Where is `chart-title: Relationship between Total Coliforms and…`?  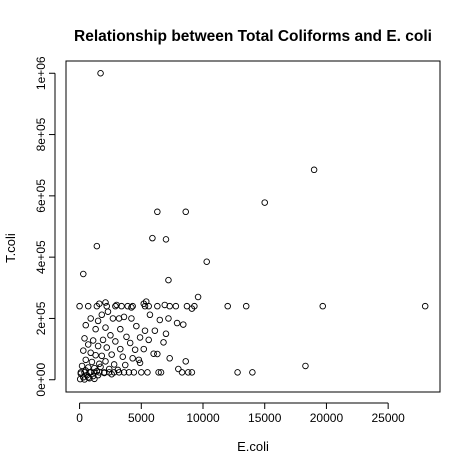 chart-title: Relationship between Total Coliforms and… is located at coordinates (253, 36).